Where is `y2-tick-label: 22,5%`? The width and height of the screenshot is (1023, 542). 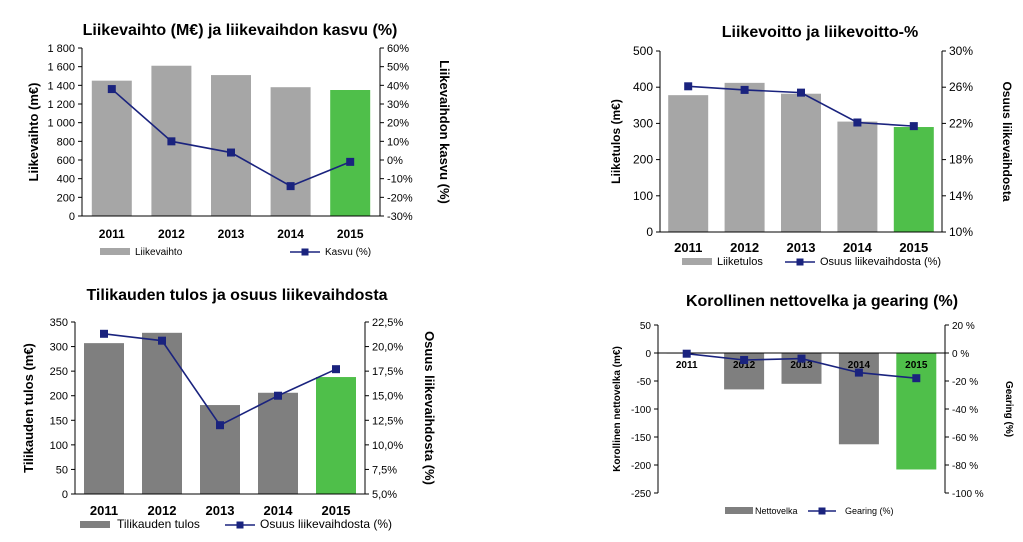 y2-tick-label: 22,5% is located at coordinates (387, 323).